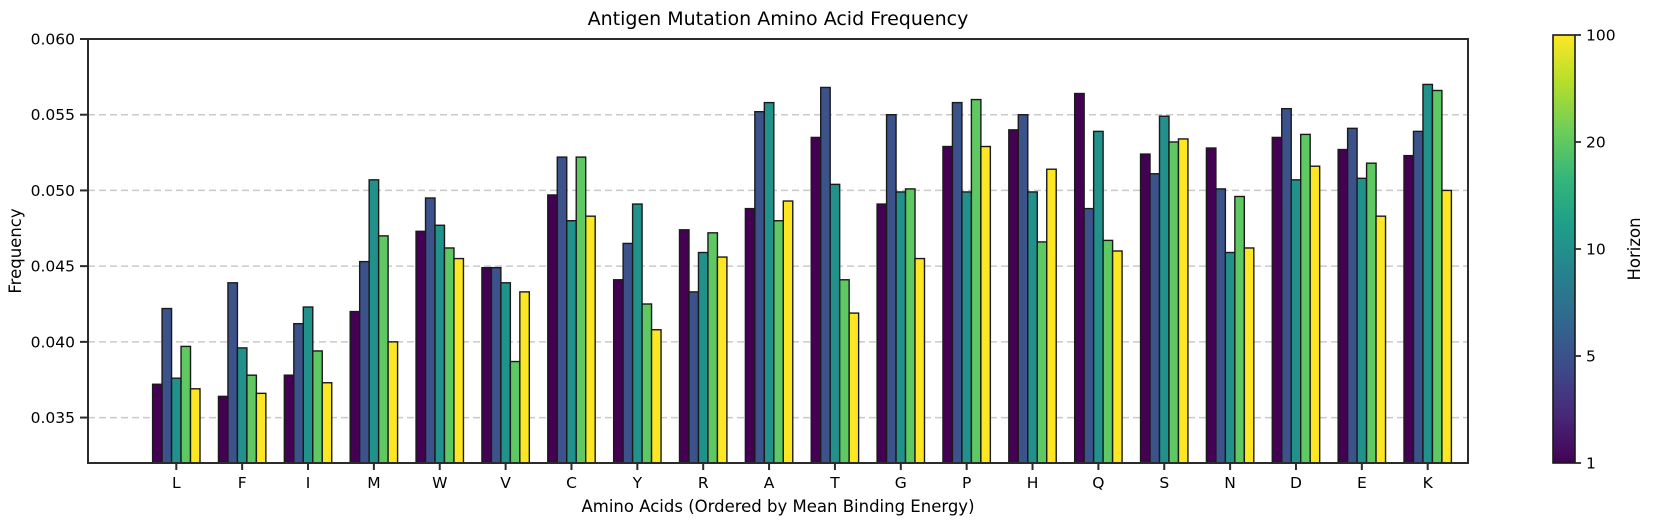  What do you see at coordinates (1634, 248) in the screenshot?
I see `colorbar-label: Horizon` at bounding box center [1634, 248].